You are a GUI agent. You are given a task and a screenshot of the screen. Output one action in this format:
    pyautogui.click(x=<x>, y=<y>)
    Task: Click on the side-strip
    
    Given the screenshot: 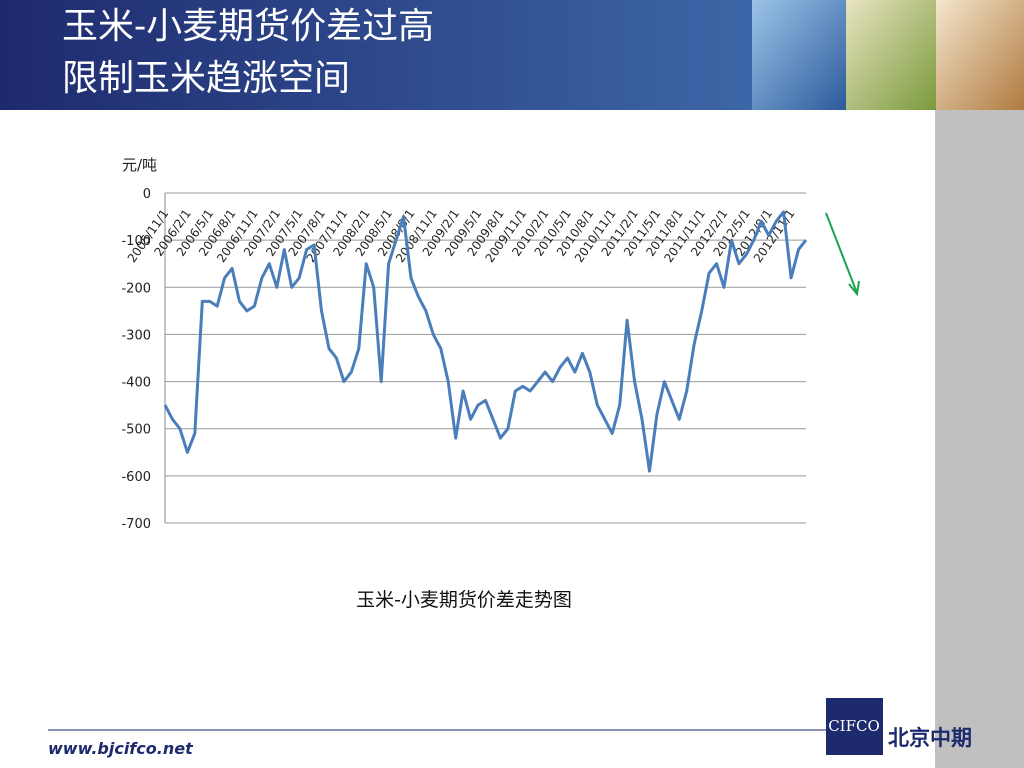 What is the action you would take?
    pyautogui.click(x=979, y=439)
    